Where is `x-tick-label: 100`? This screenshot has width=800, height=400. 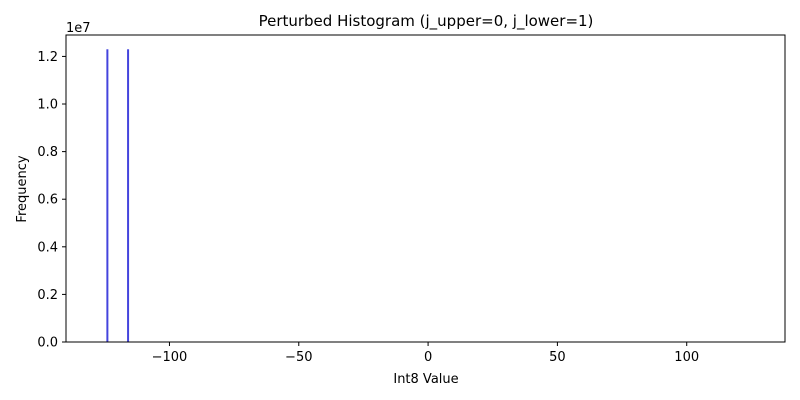 x-tick-label: 100 is located at coordinates (686, 357).